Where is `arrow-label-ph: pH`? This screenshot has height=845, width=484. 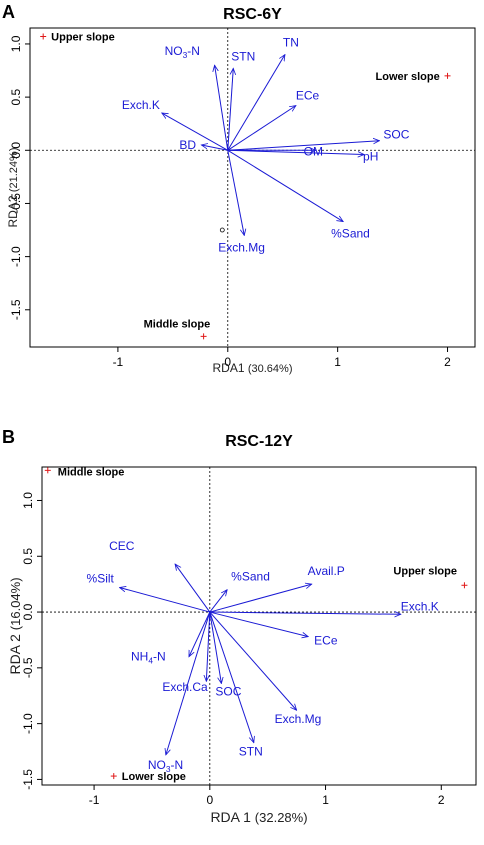
arrow-label-ph: pH is located at coordinates (370, 157).